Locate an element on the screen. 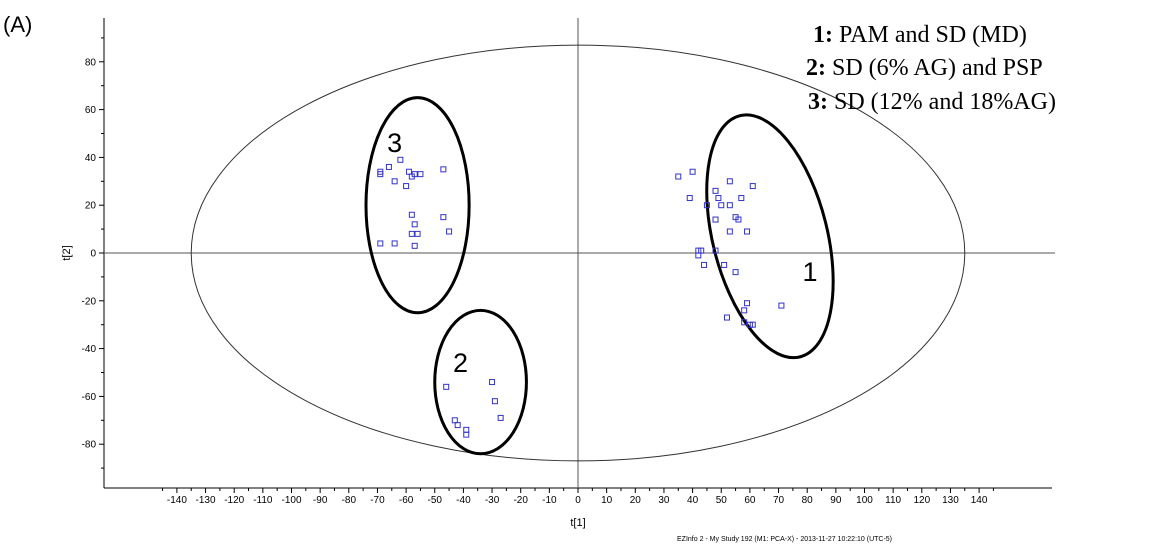  x-tick-label: -110 is located at coordinates (263, 500).